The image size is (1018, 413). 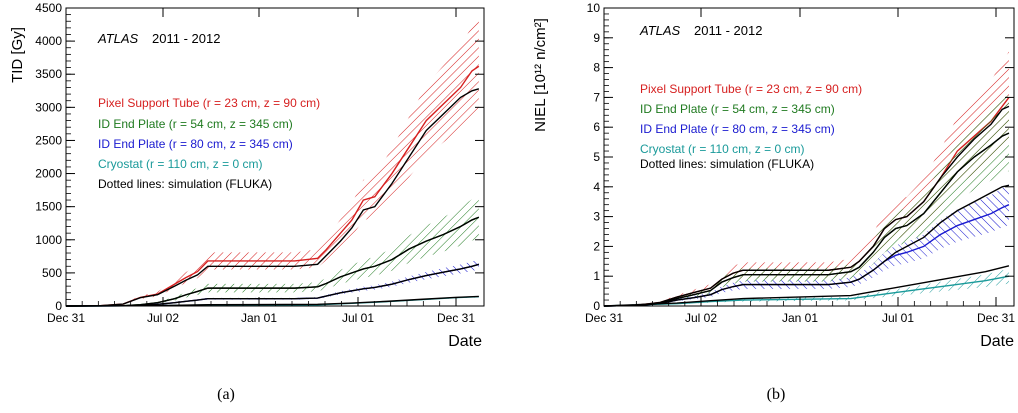 I want to click on y-axis-label: NIEL [10¹² n/cm²], so click(x=540, y=75).